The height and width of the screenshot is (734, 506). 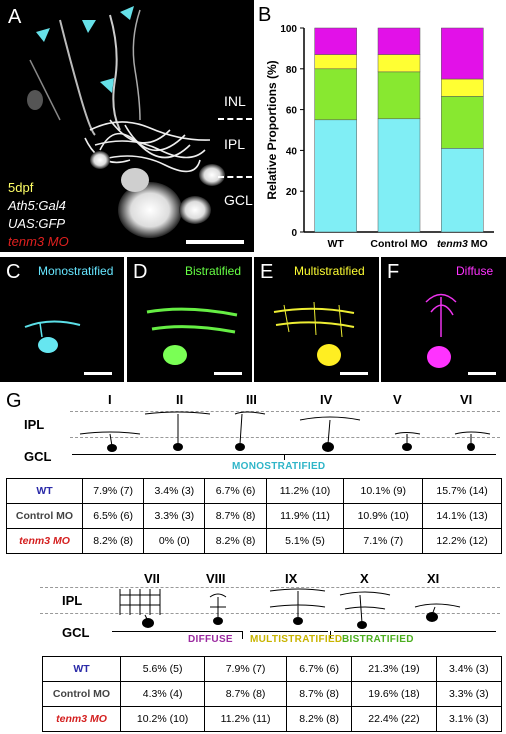 What do you see at coordinates (462, 491) in the screenshot?
I see `table-cell: 15.7% (14)` at bounding box center [462, 491].